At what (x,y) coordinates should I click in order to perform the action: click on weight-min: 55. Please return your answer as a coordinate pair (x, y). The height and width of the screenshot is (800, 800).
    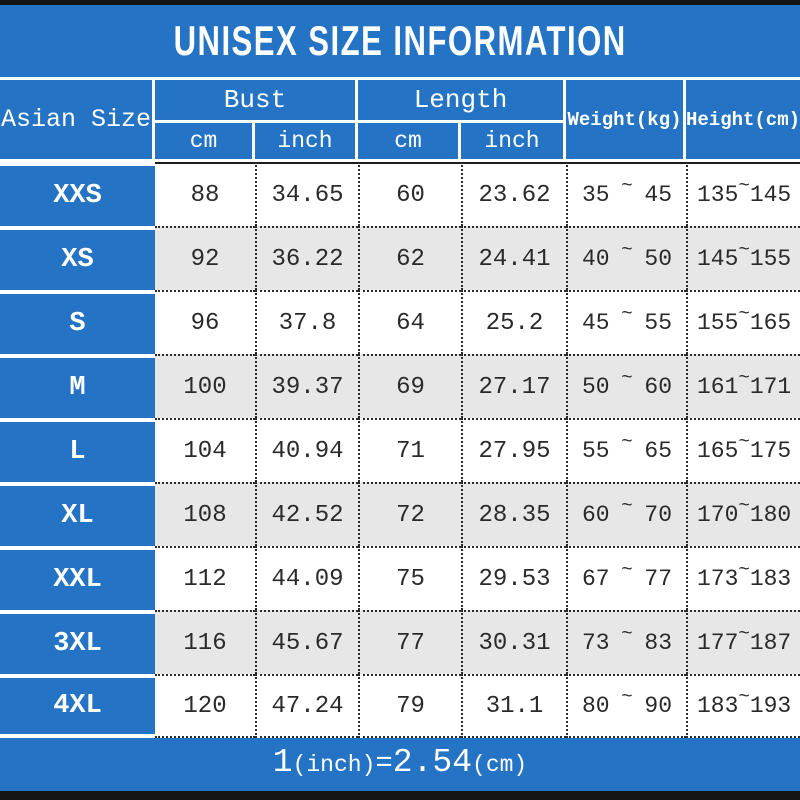
    Looking at the image, I should click on (596, 451).